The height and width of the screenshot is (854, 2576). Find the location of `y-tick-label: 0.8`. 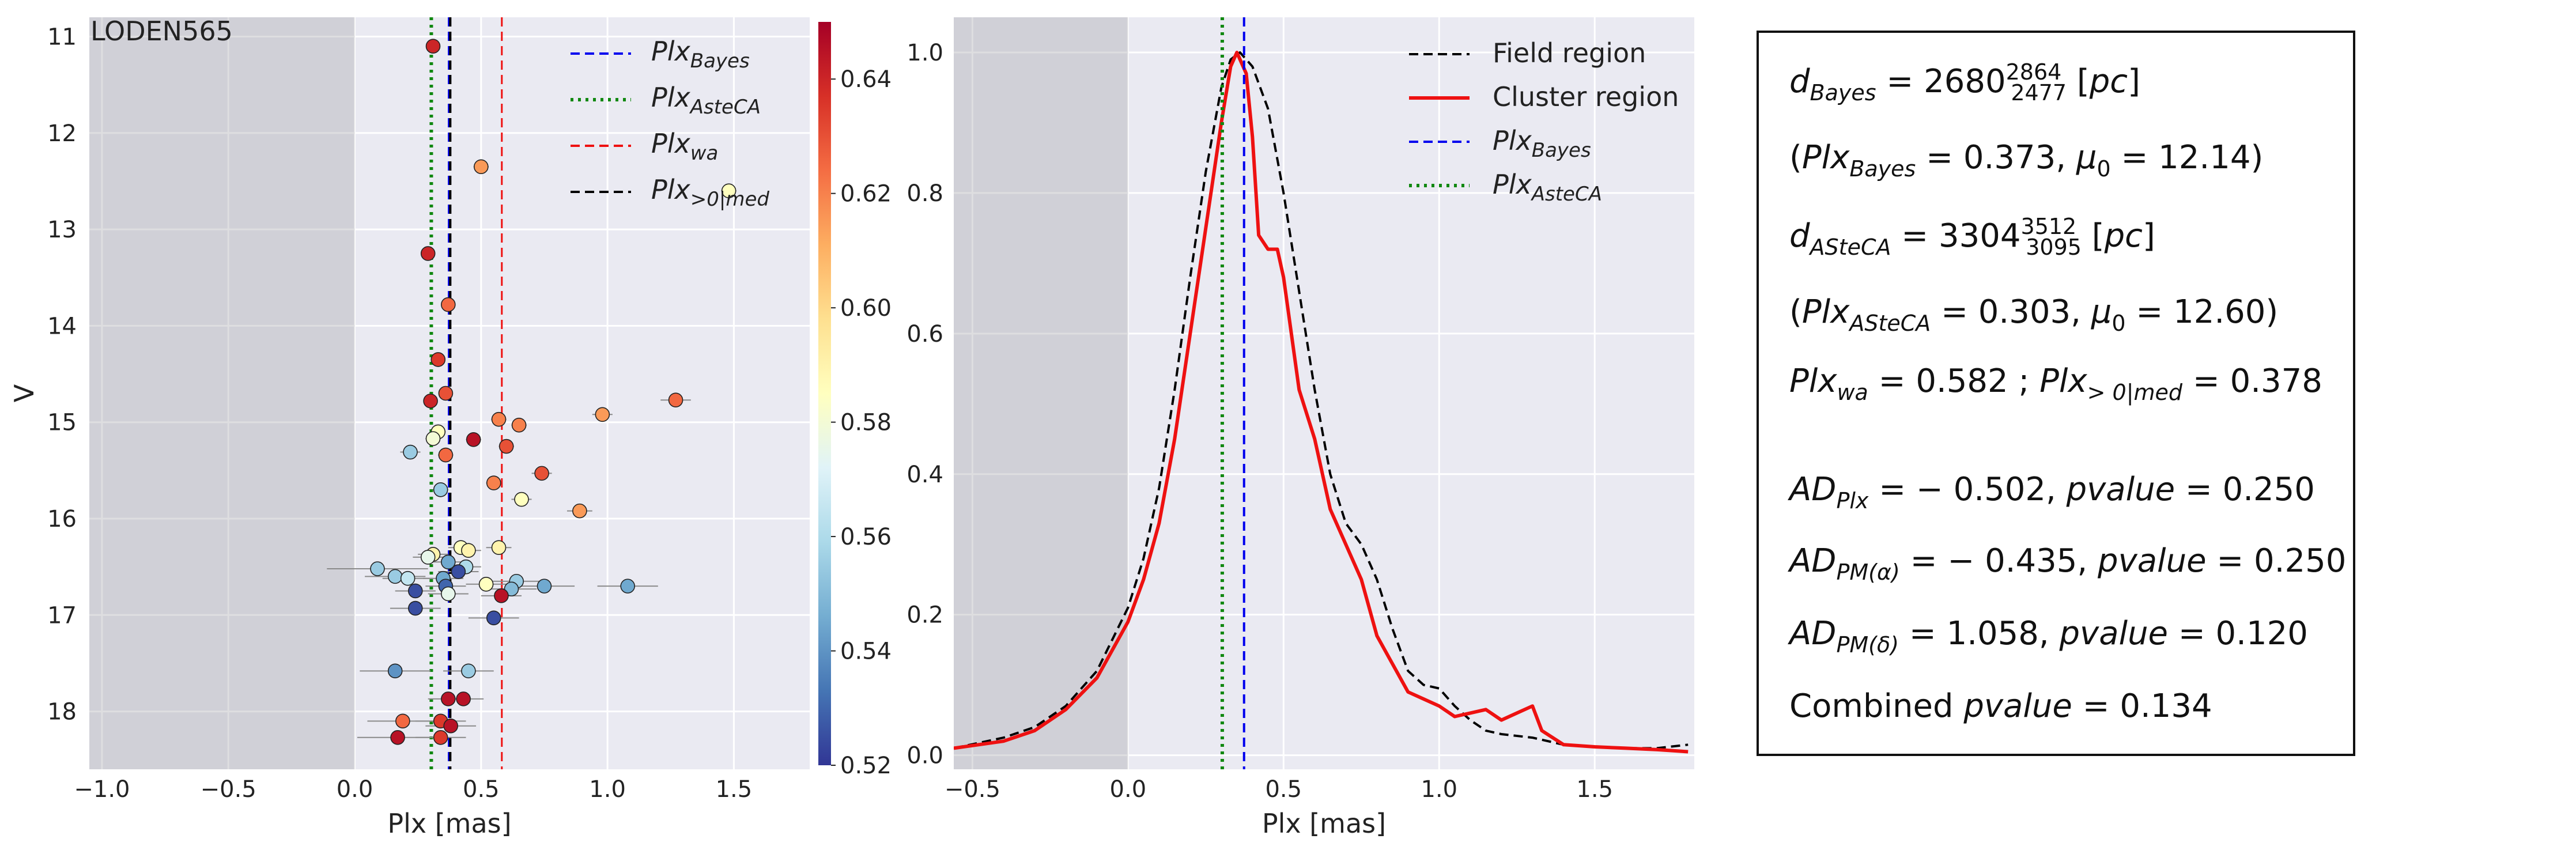

y-tick-label: 0.8 is located at coordinates (924, 193).